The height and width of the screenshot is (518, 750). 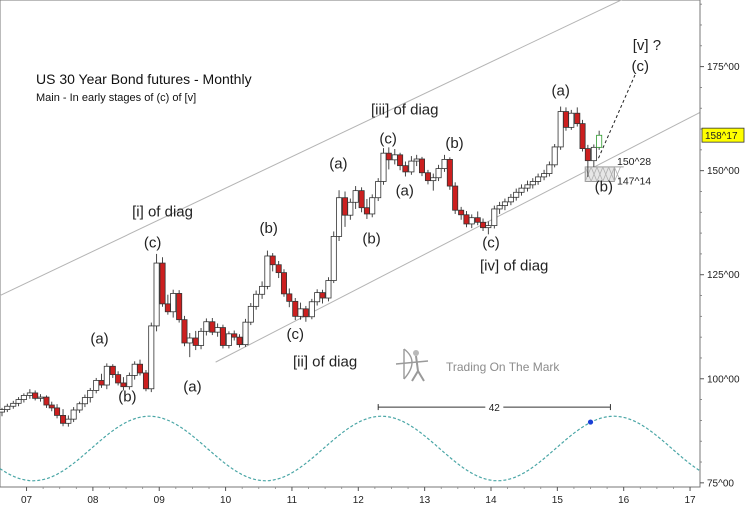 I want to click on watermark: Trading On The Mark, so click(x=477, y=365).